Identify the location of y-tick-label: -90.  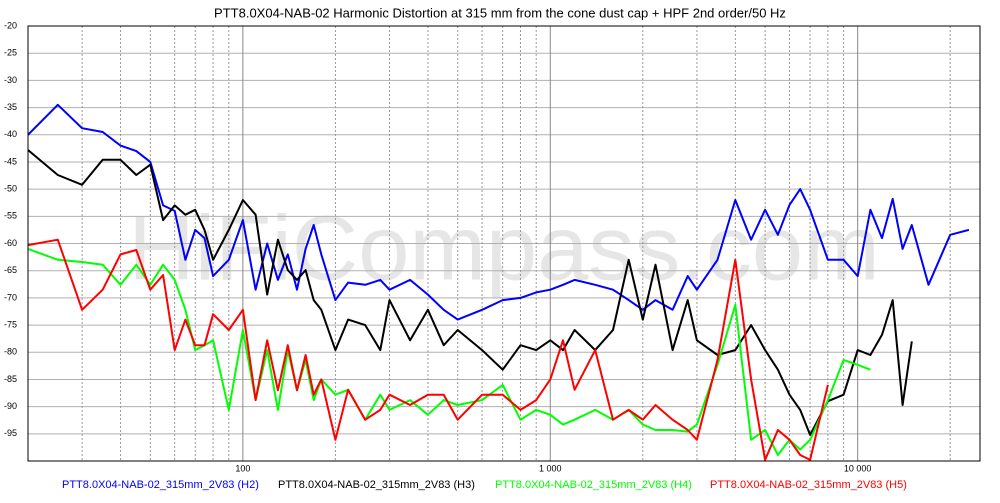
(10, 406).